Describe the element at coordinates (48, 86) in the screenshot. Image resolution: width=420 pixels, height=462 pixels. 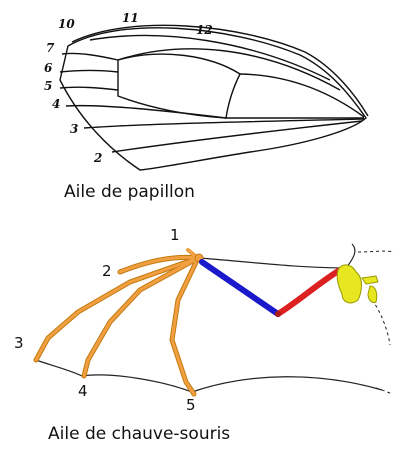
I see `vein-number: 5` at that location.